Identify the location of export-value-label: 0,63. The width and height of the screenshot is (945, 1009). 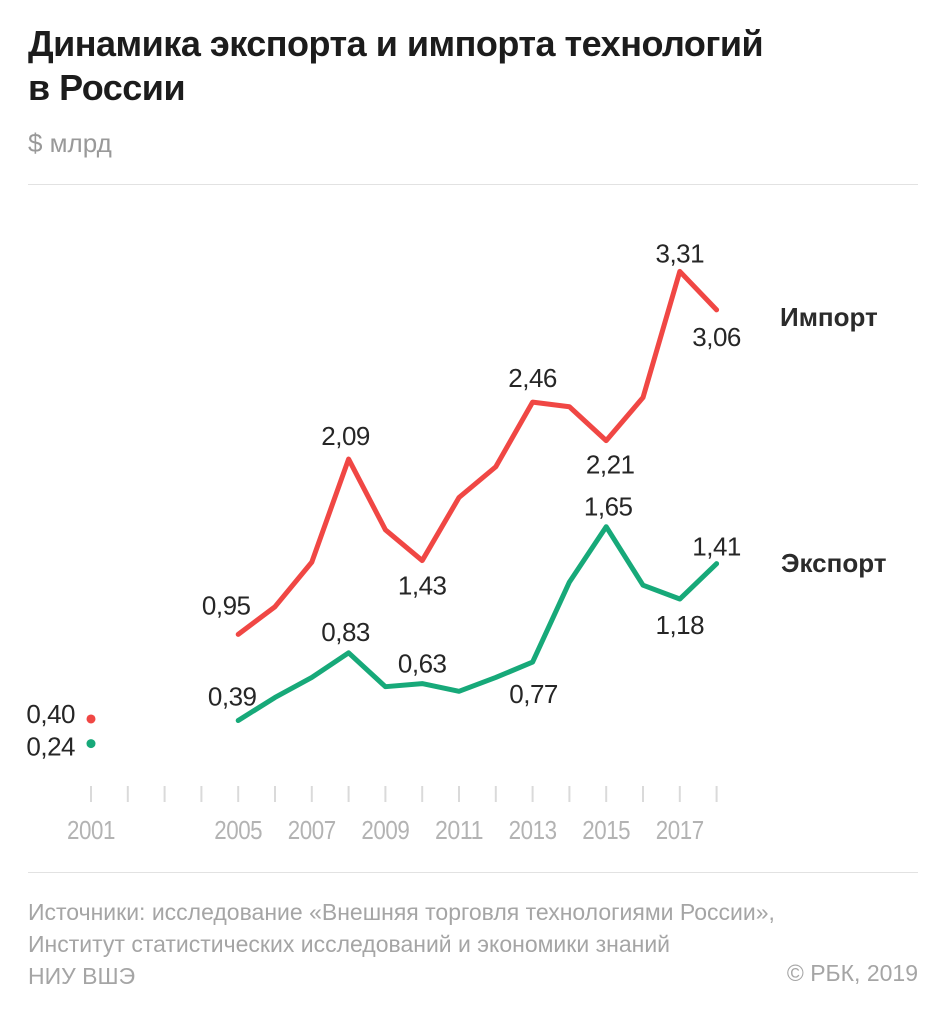
(422, 664).